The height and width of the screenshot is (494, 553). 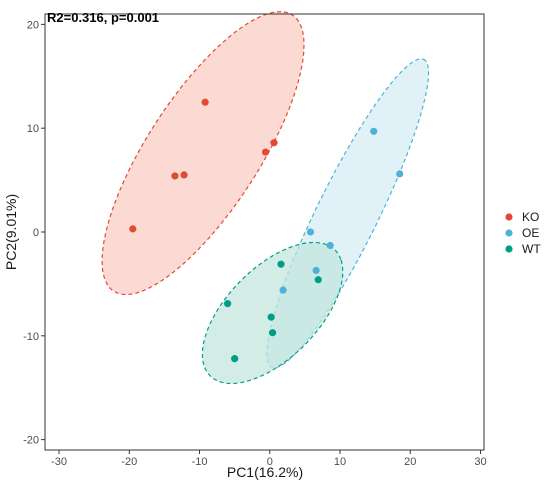 I want to click on x-tick-label: -20, so click(x=129, y=462).